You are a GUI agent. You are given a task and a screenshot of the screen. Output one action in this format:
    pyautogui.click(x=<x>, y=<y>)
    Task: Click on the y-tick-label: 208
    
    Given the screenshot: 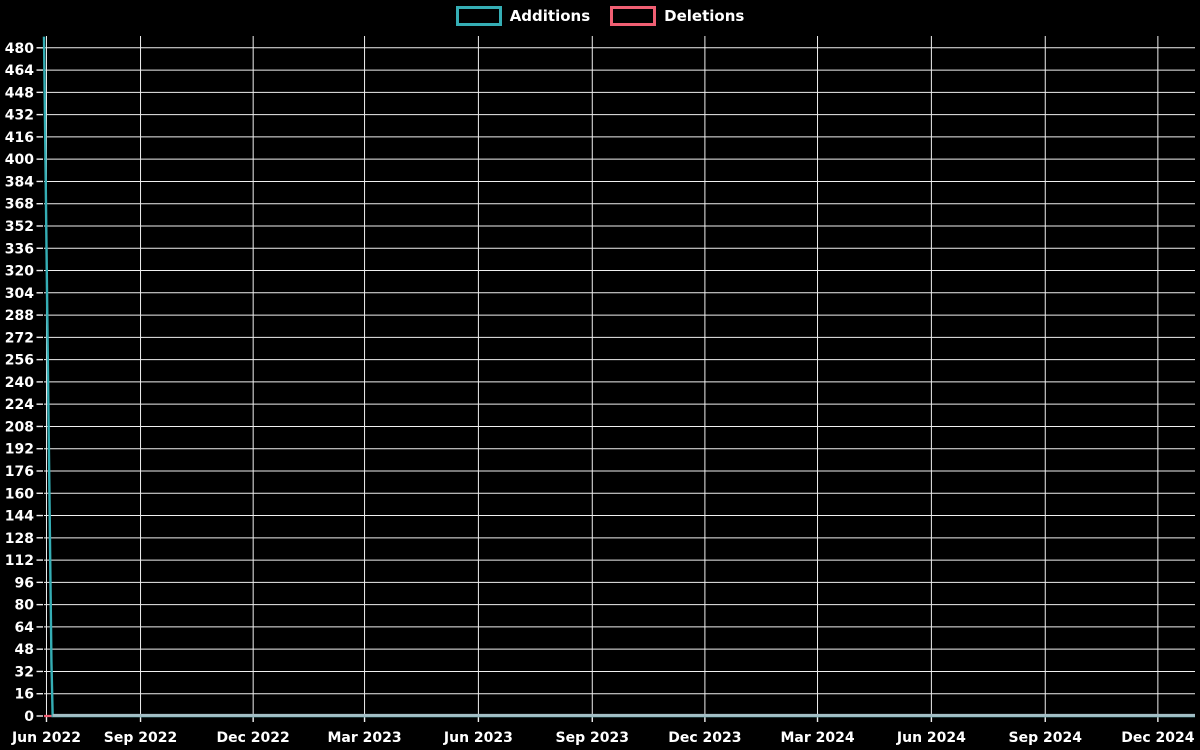 What is the action you would take?
    pyautogui.click(x=19, y=427)
    